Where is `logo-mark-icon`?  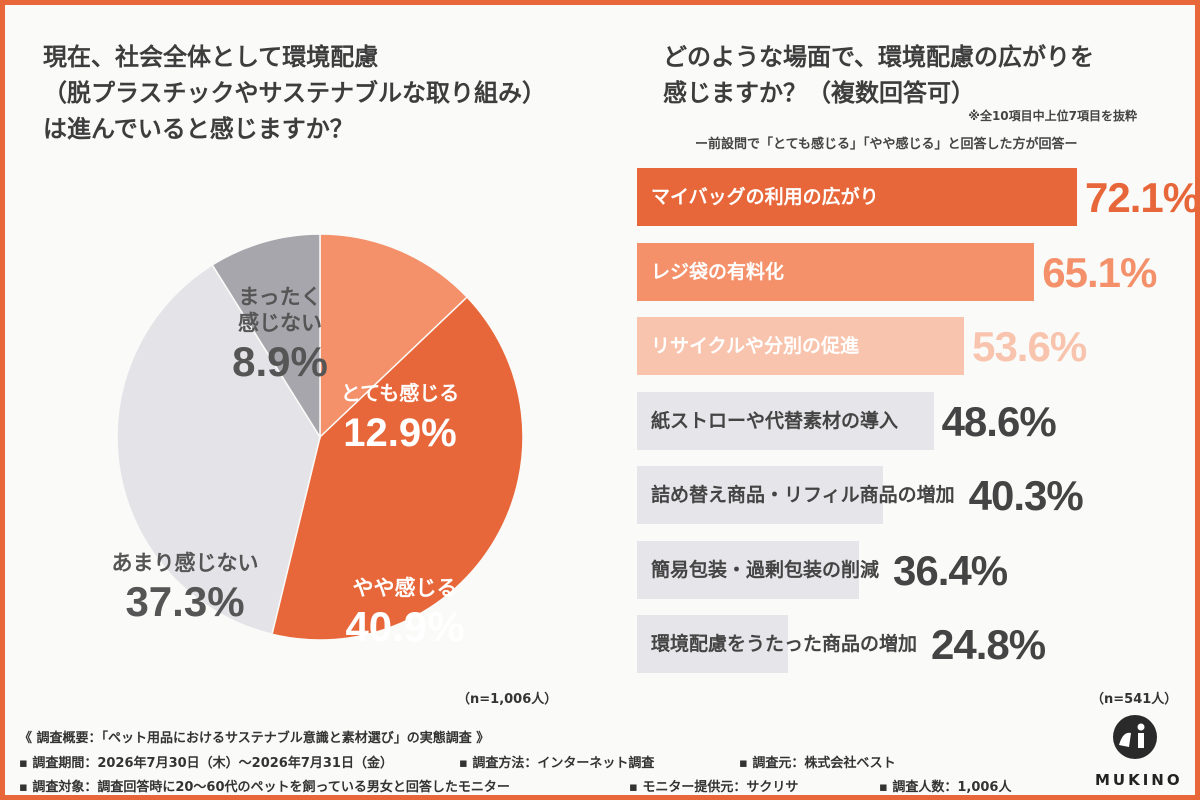 logo-mark-icon is located at coordinates (1135, 737).